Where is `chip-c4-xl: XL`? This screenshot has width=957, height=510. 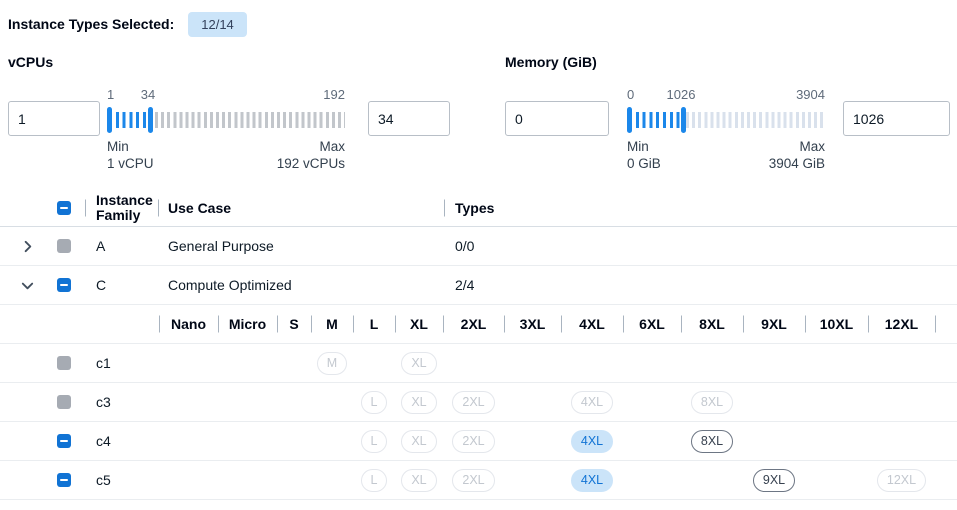
chip-c4-xl: XL is located at coordinates (419, 441).